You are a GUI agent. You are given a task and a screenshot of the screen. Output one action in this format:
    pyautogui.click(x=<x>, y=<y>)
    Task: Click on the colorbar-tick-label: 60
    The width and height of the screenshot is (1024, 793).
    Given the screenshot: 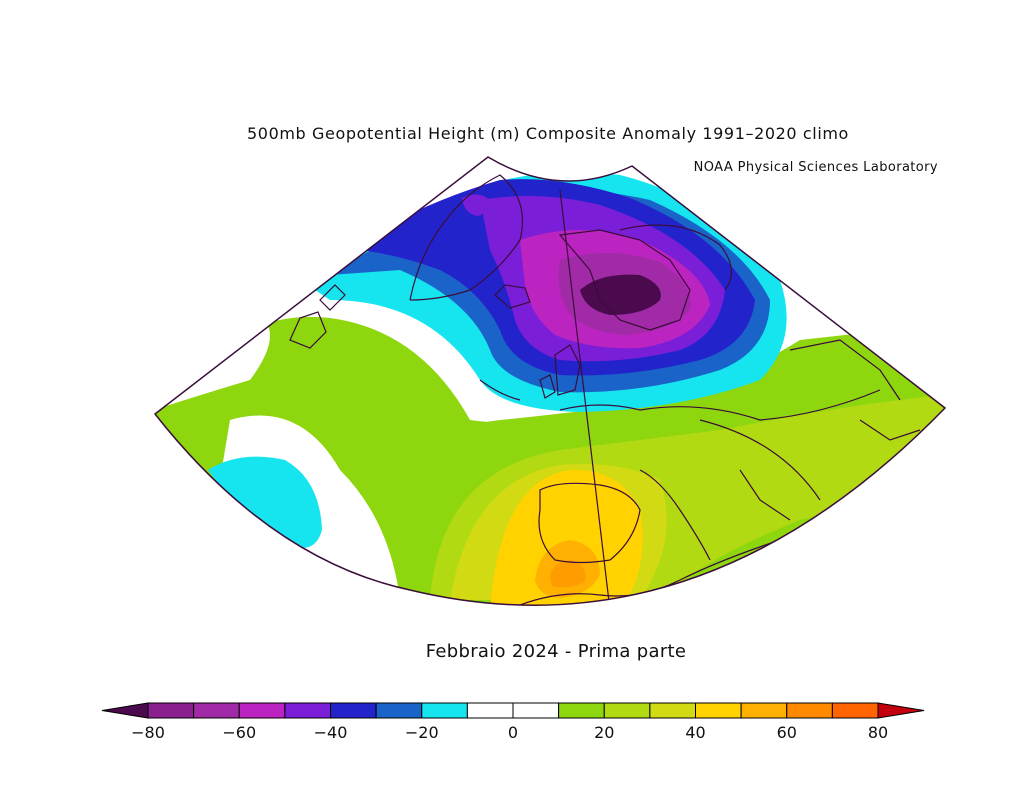 What is the action you would take?
    pyautogui.click(x=787, y=732)
    